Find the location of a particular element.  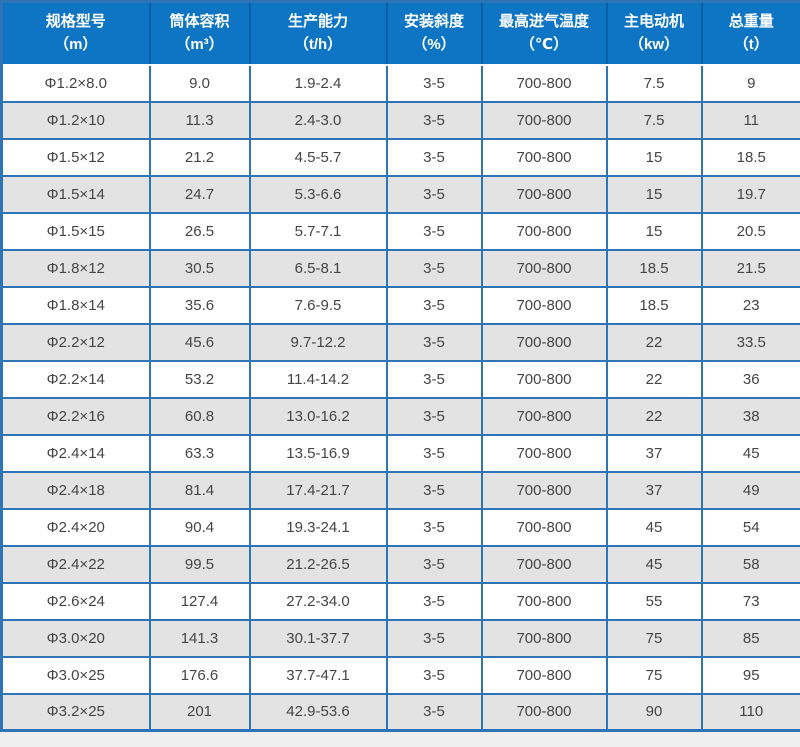

table-row: Φ2.6×24 127.4 27.2-34.0 3-5 700-800 55 73 is located at coordinates (400, 601).